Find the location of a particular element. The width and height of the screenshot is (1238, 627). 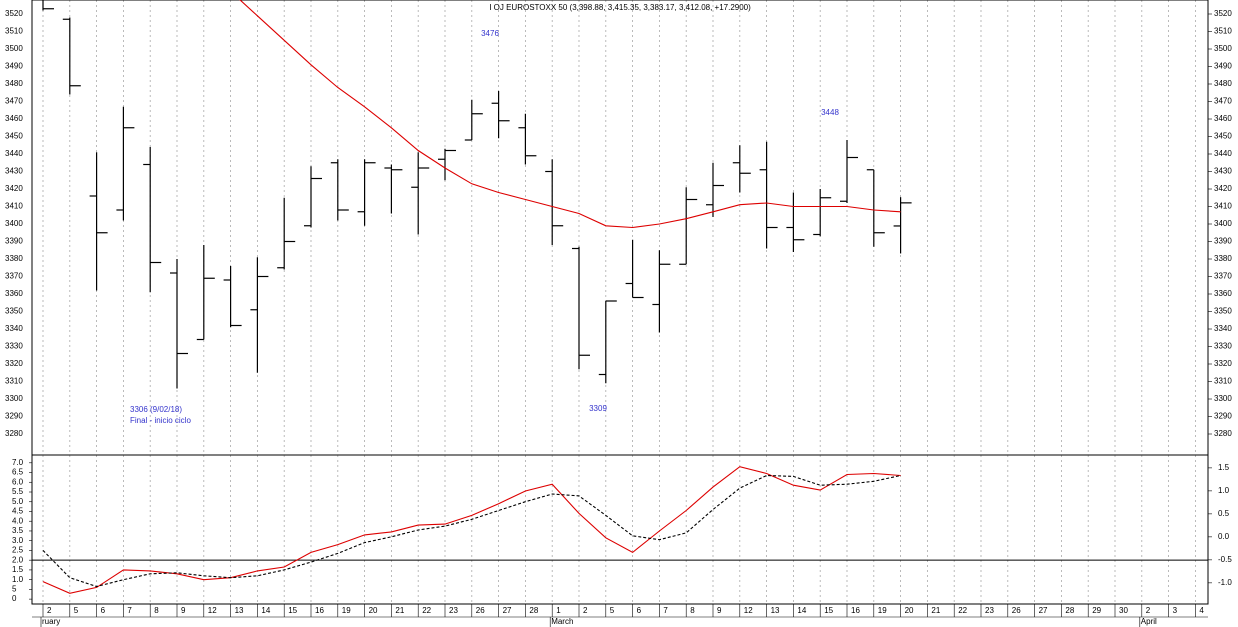

y2-tick-label: -0.5 is located at coordinates (1225, 559).